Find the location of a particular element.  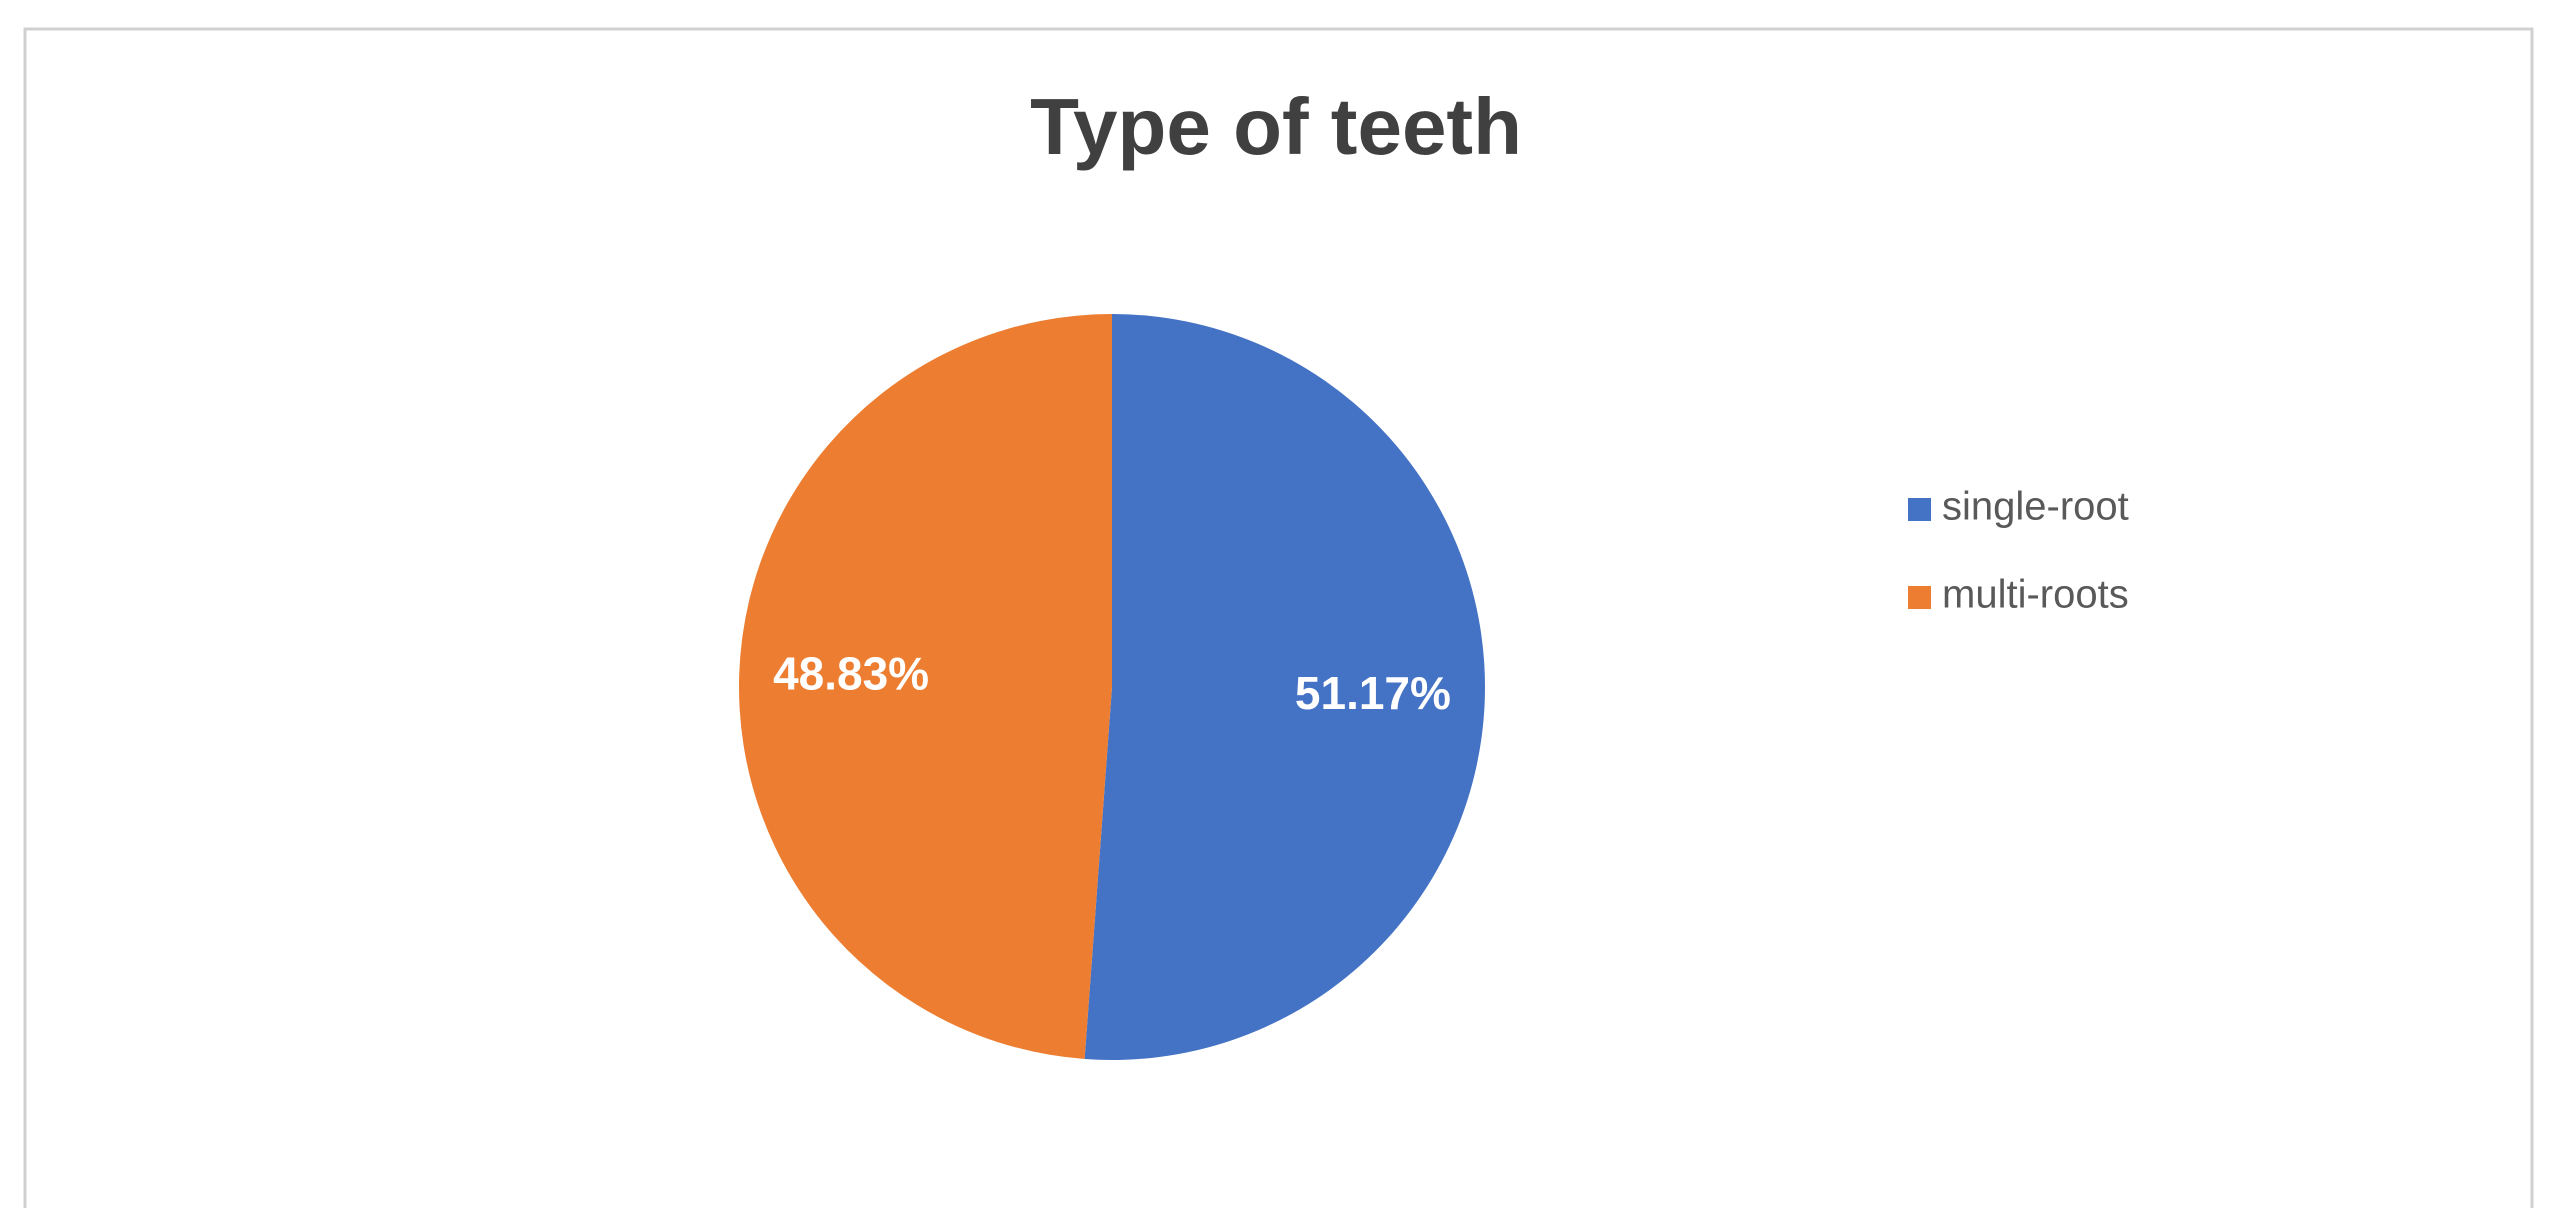

legend-label: single-root is located at coordinates (2035, 507).